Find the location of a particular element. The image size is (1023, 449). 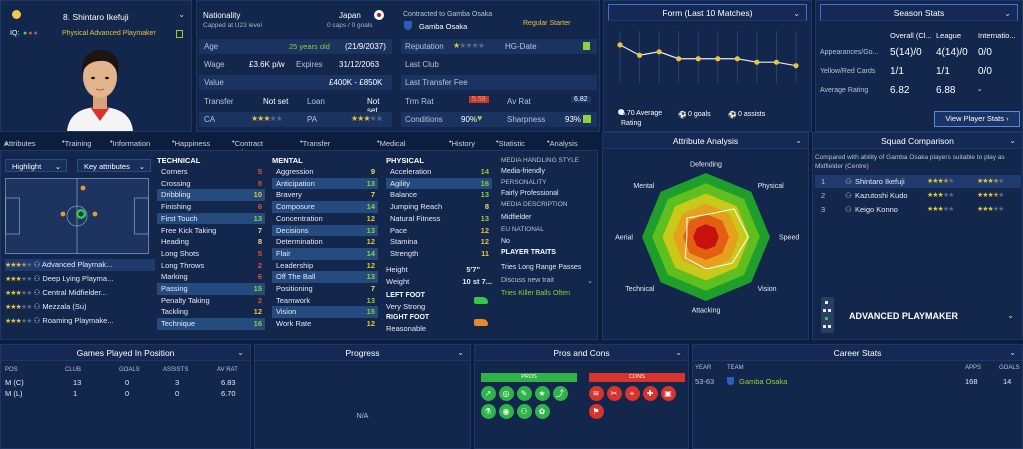

career-team: Gamba Osaka is located at coordinates (763, 381).